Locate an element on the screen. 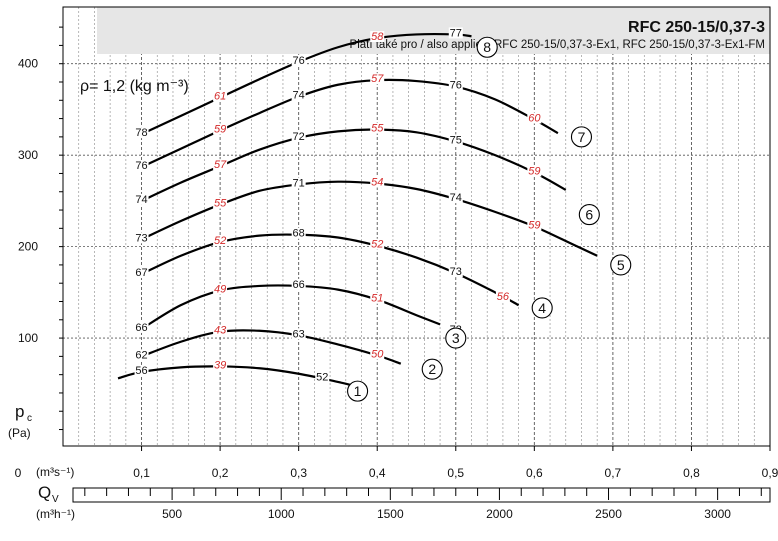 Image resolution: width=778 pixels, height=541 pixels. noise-level-label: 54 is located at coordinates (377, 183).